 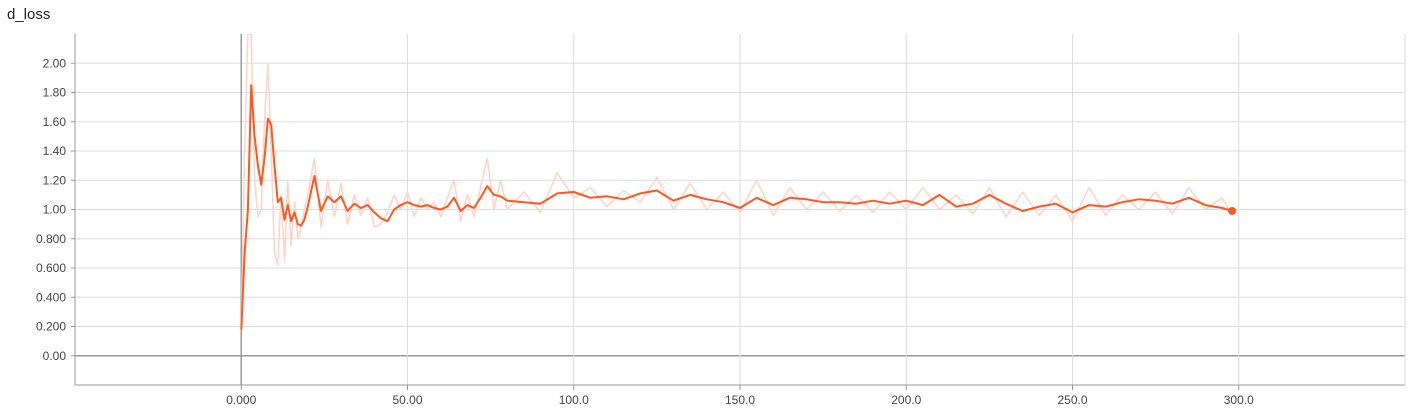 What do you see at coordinates (407, 400) in the screenshot?
I see `x-tick-label: 50.00` at bounding box center [407, 400].